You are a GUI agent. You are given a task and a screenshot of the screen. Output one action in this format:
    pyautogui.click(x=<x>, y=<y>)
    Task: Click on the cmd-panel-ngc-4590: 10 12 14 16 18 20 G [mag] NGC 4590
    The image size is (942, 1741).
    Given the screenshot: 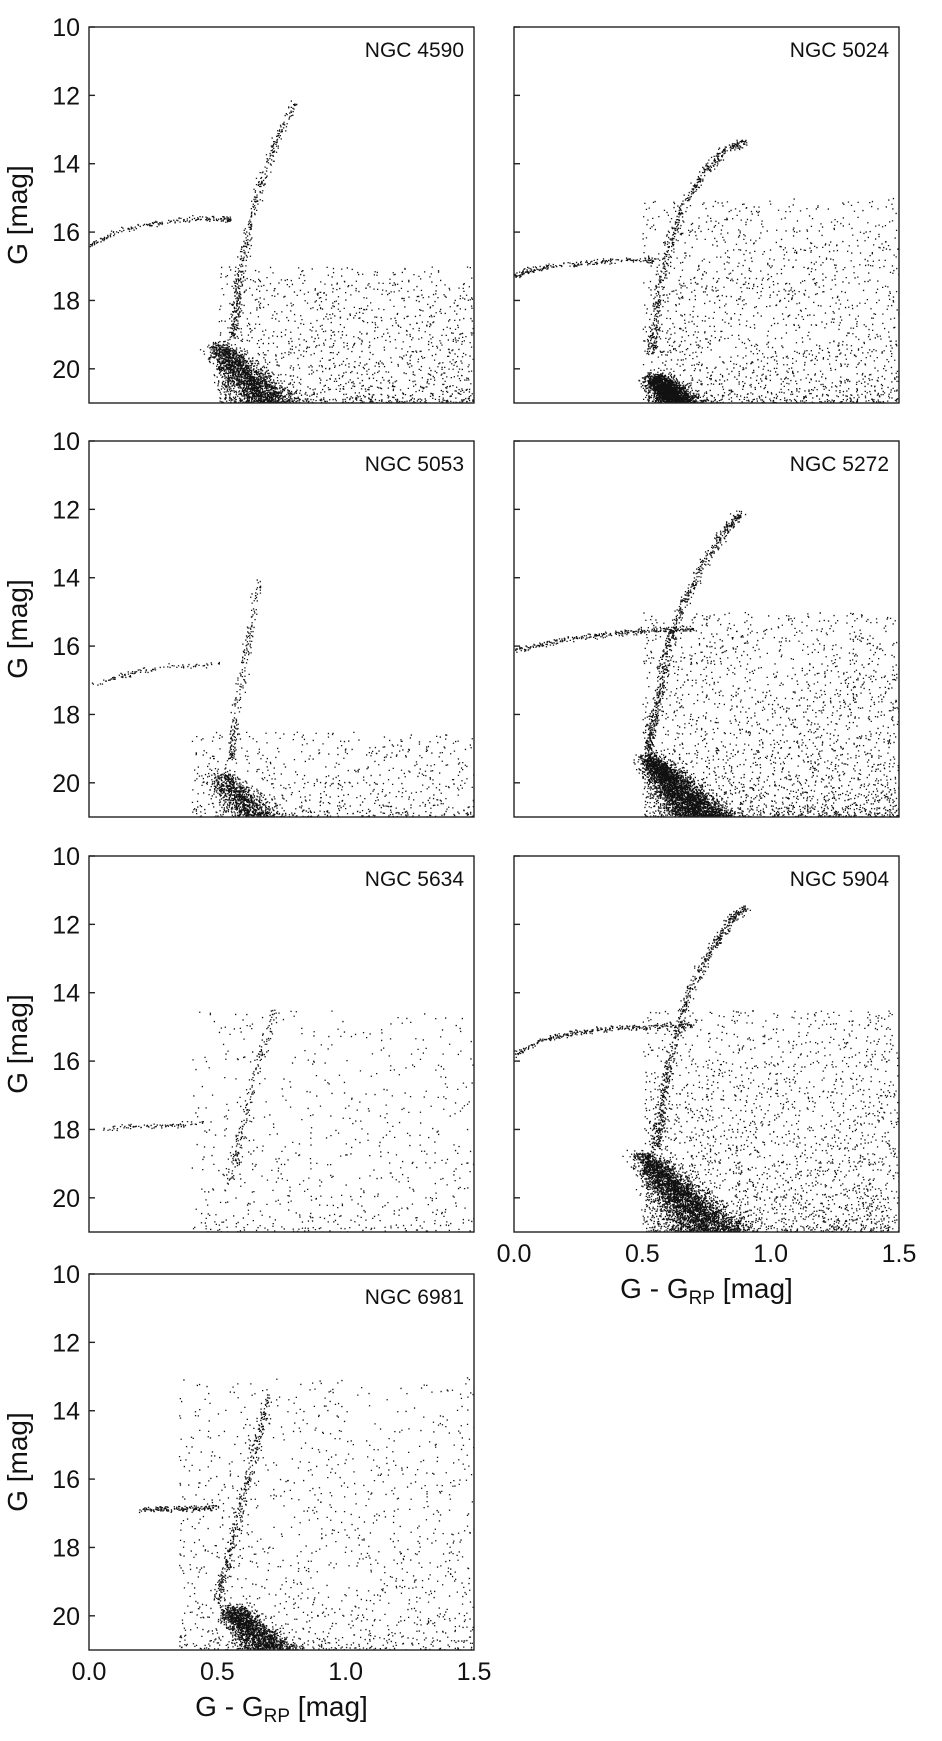 What is the action you would take?
    pyautogui.click(x=238, y=209)
    